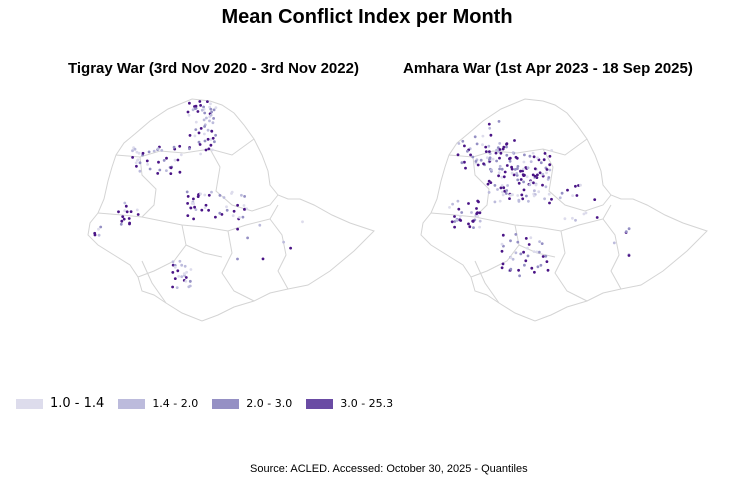  I want to click on conflict-points, so click(539, 199).